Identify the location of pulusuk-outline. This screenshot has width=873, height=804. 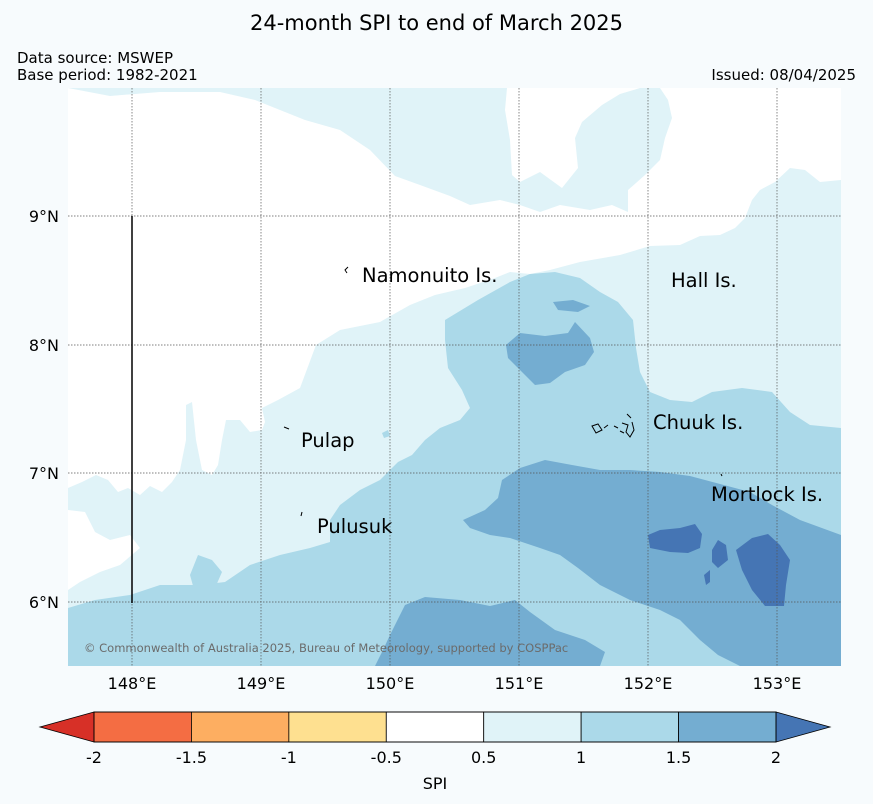
(301, 514).